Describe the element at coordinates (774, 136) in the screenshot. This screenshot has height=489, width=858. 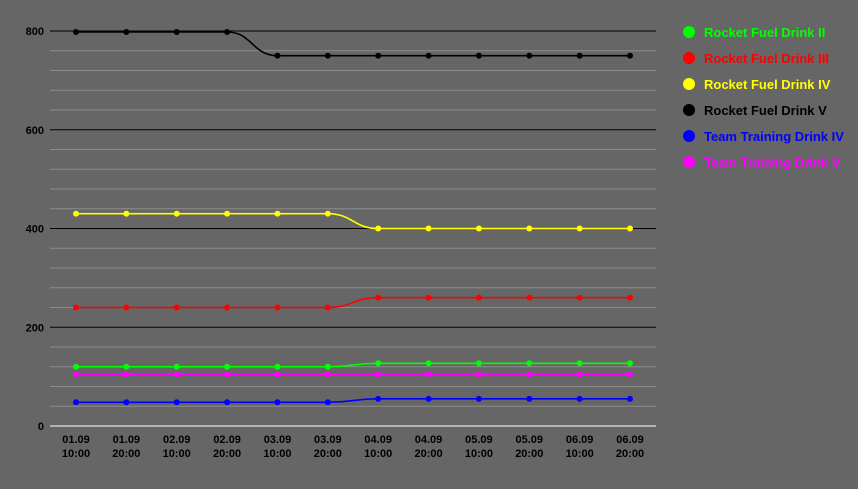
I see `legend-label: Team Training Drink IV` at that location.